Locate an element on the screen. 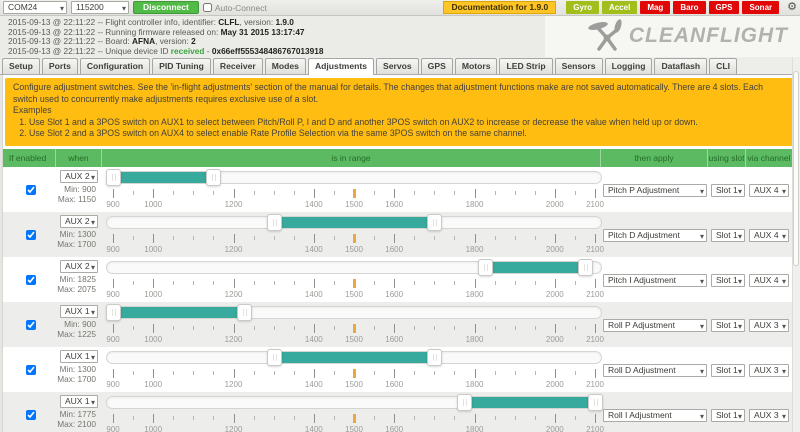 This screenshot has width=800, height=432. sensor-gyro: Gyro is located at coordinates (582, 7).